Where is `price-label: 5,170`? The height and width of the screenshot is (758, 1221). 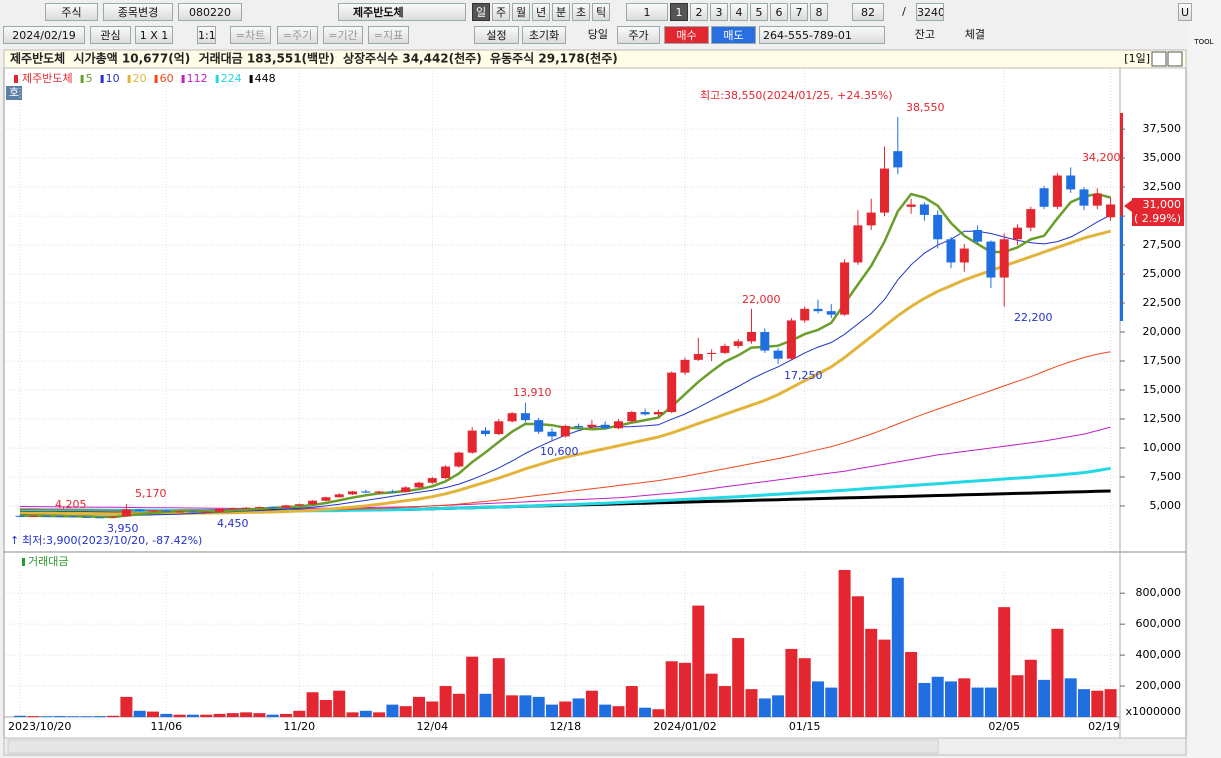 price-label: 5,170 is located at coordinates (151, 493).